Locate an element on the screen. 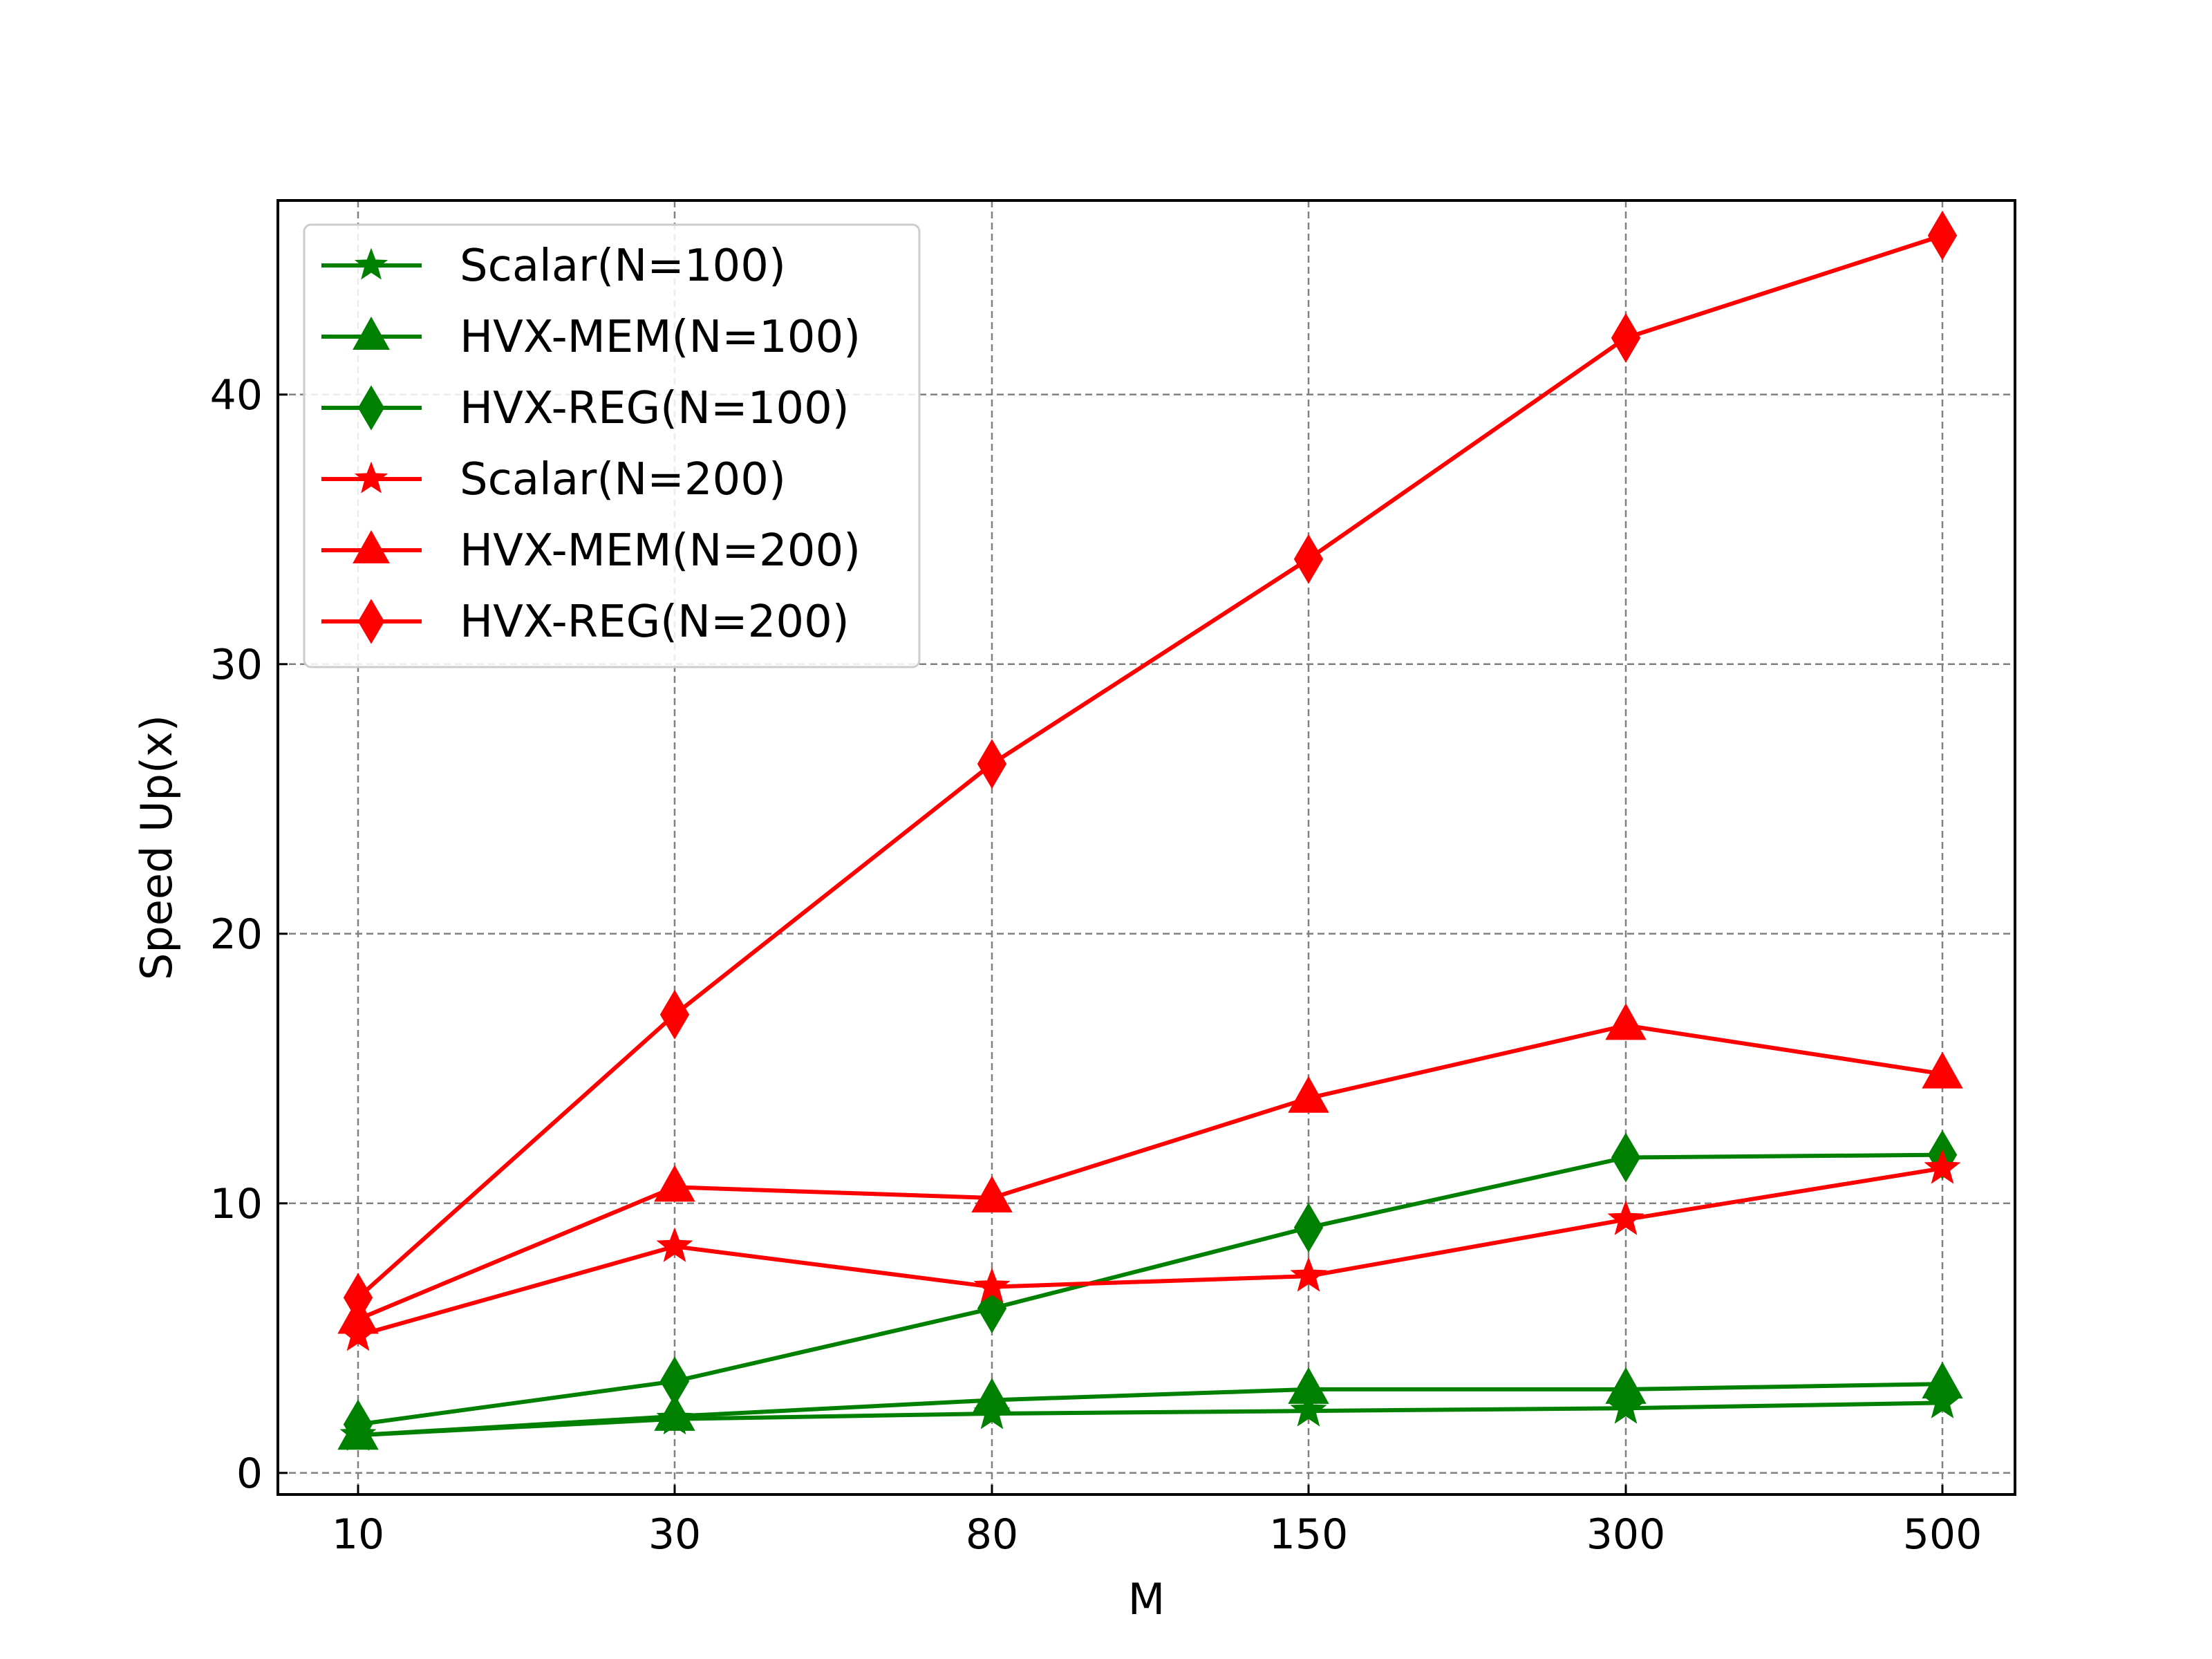 Image resolution: width=2212 pixels, height=1659 pixels. x-tick-label: 150 is located at coordinates (1309, 1535).